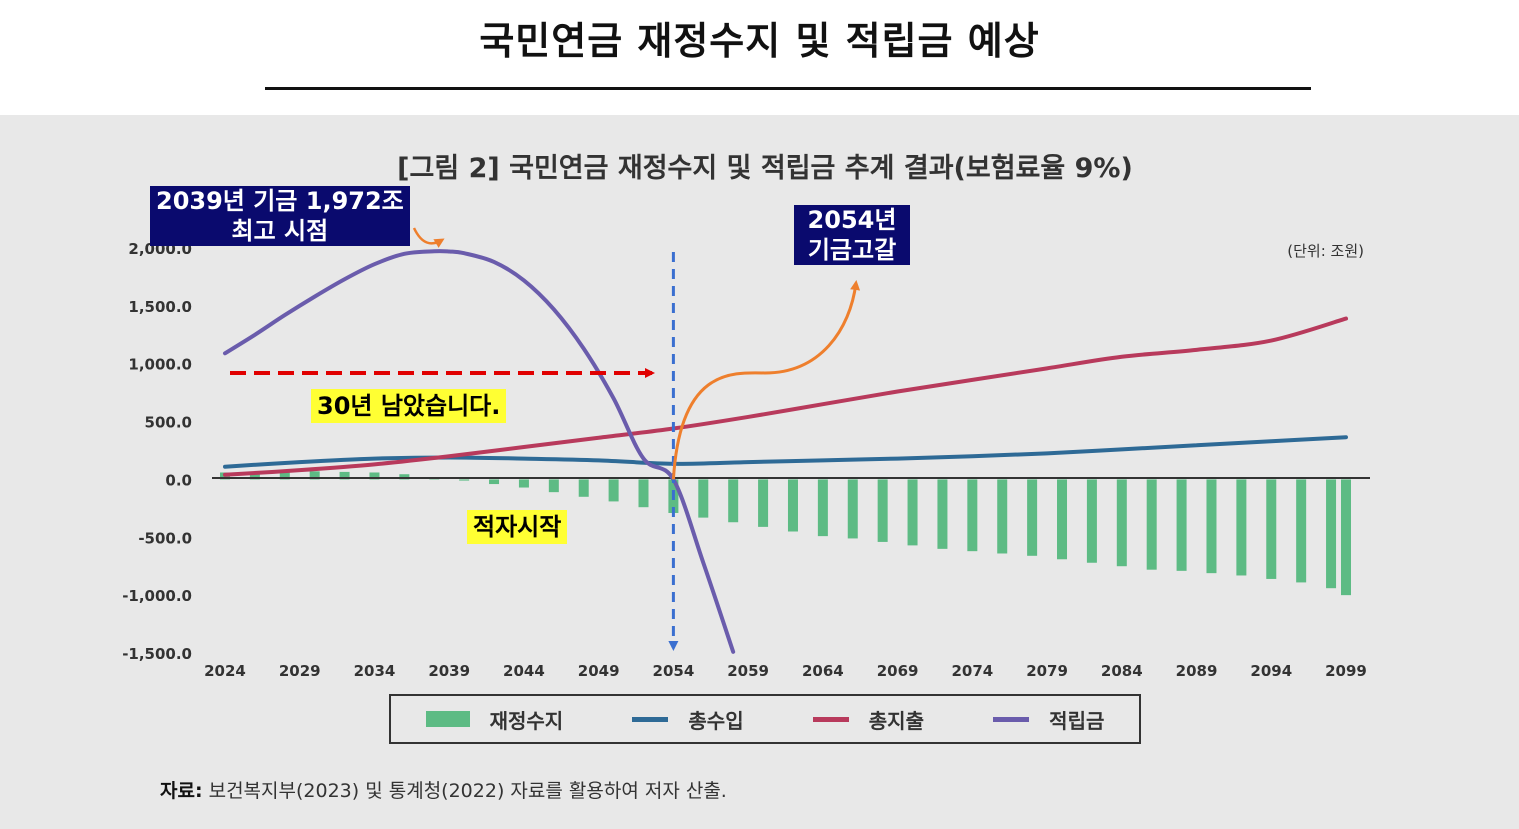 Image resolution: width=1519 pixels, height=829 pixels. Describe the element at coordinates (852, 220) in the screenshot. I see `depletion-annotation-line1: 2054년` at that location.